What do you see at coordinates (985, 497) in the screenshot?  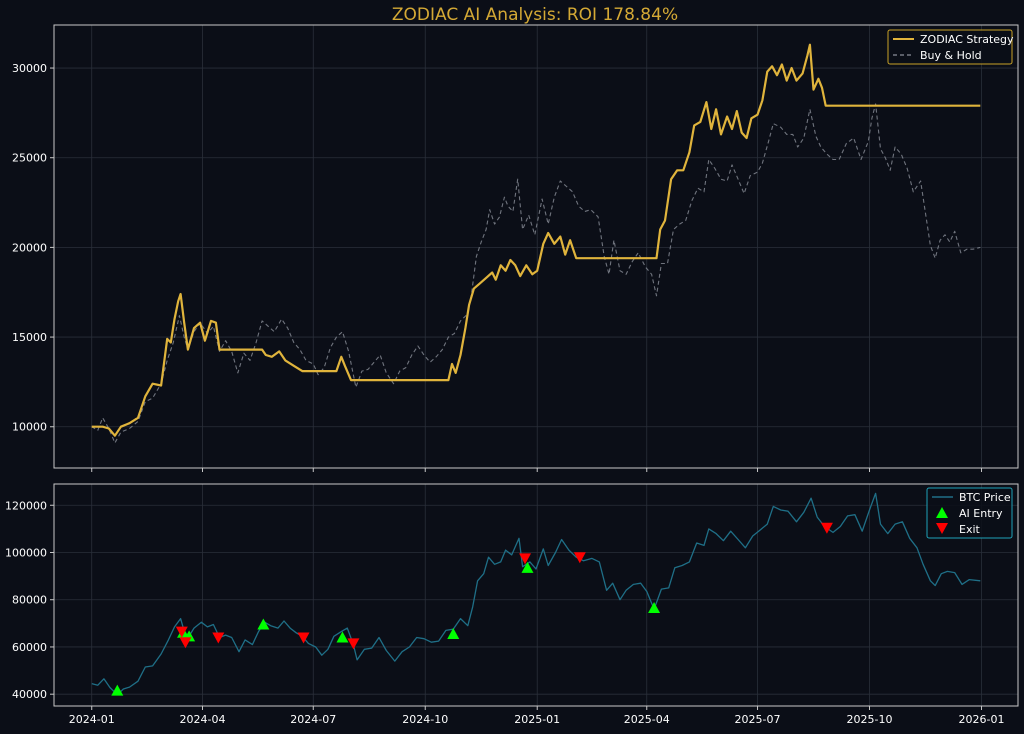 I see `legend-label-btc: BTC Price` at bounding box center [985, 497].